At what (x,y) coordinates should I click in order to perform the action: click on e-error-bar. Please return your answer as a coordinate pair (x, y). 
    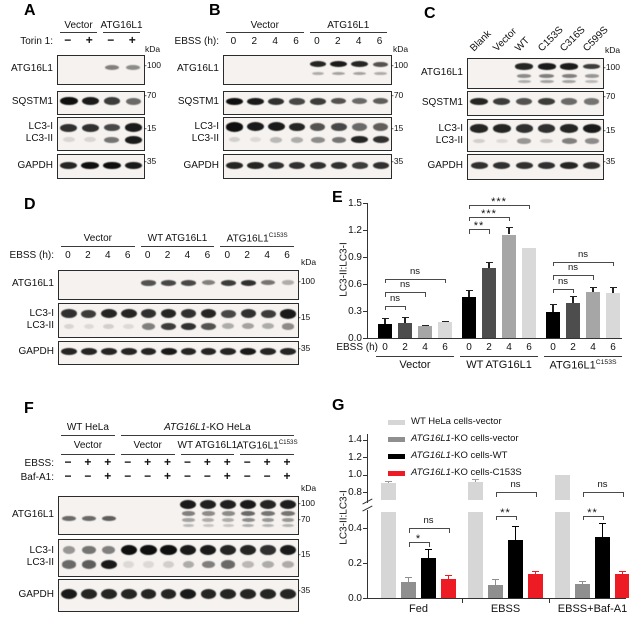
    Looking at the image, I should click on (573, 299).